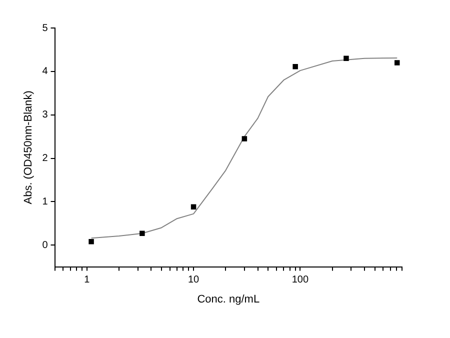  What do you see at coordinates (45, 158) in the screenshot?
I see `y-tick-label: 2` at bounding box center [45, 158].